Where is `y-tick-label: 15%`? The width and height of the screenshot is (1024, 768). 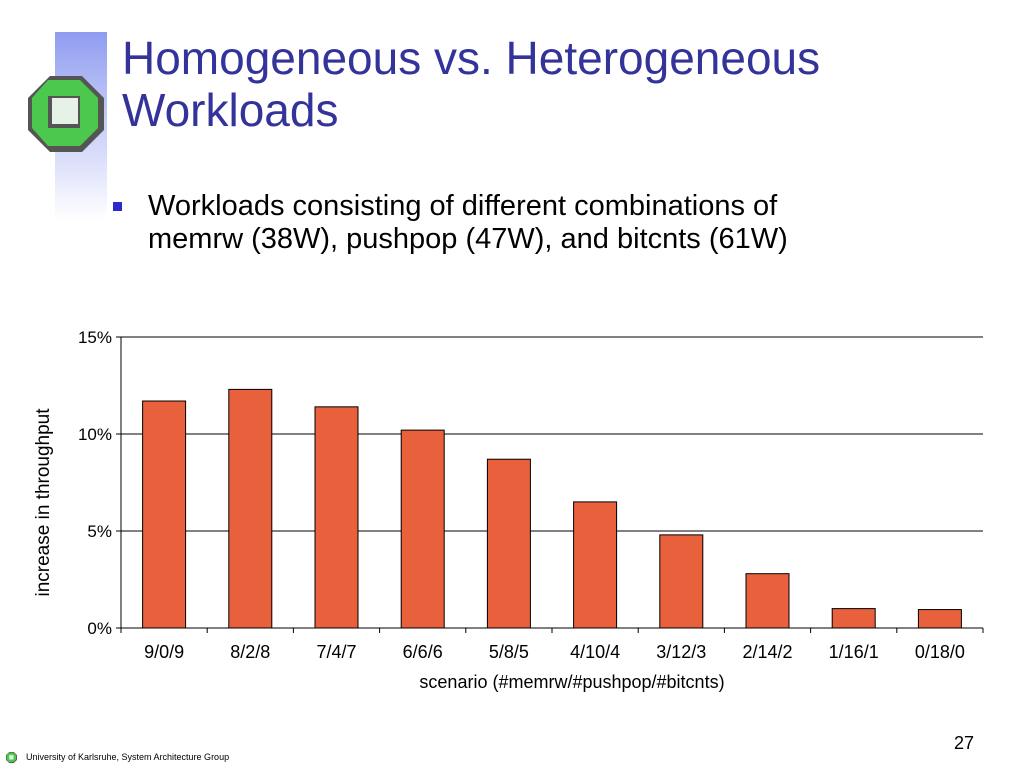 y-tick-label: 15% is located at coordinates (95, 337).